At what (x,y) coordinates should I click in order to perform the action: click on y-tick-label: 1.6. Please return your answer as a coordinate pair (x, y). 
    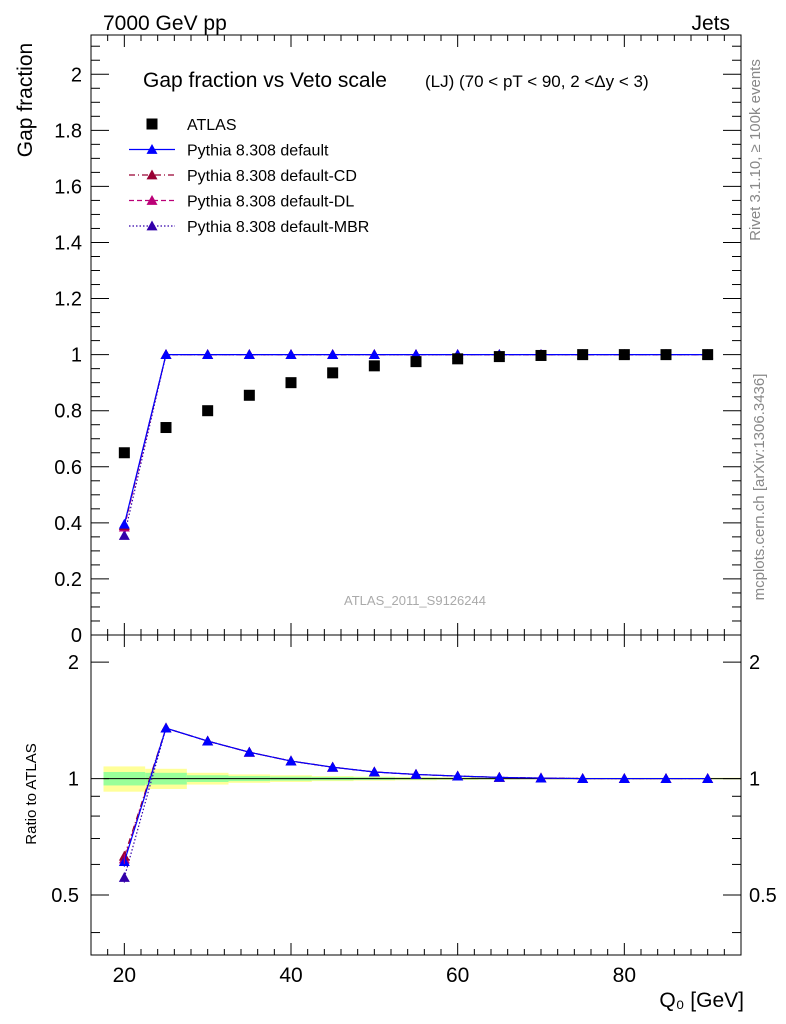
    Looking at the image, I should click on (68, 187).